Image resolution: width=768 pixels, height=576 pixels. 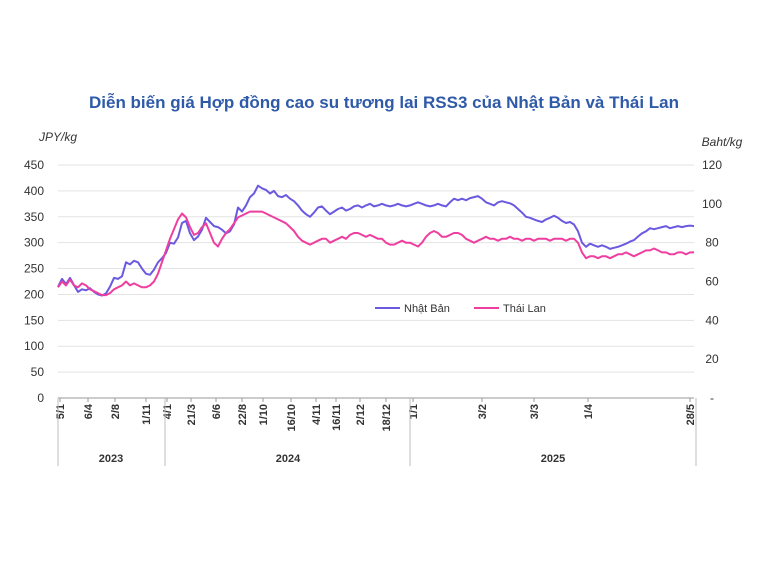 I want to click on x-tick-label: 22/8, so click(x=243, y=414).